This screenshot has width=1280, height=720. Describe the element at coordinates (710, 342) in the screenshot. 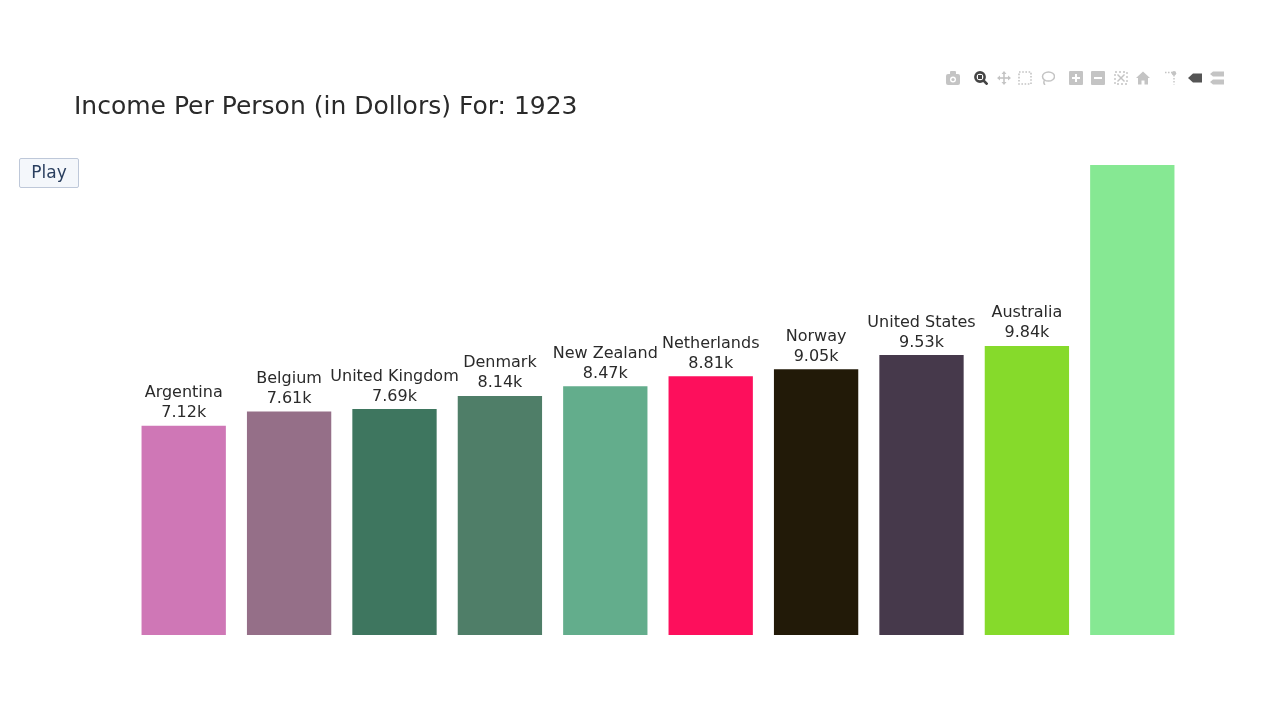

I see `x-tick-label: Netherlands` at that location.